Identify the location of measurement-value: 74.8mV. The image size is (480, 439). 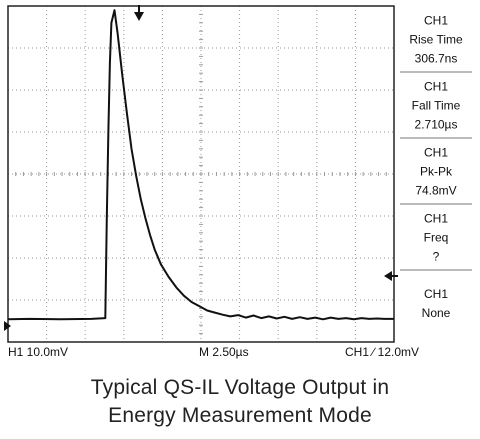
(435, 191).